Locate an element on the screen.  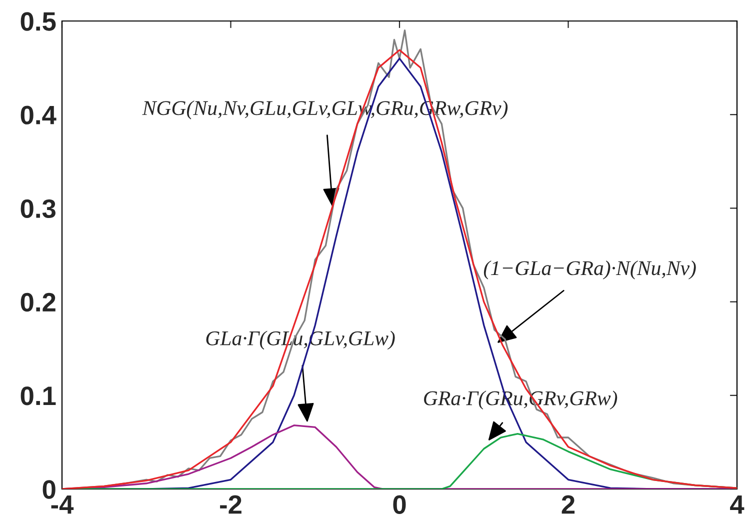
y-tick-label: 0.5 is located at coordinates (38, 21).